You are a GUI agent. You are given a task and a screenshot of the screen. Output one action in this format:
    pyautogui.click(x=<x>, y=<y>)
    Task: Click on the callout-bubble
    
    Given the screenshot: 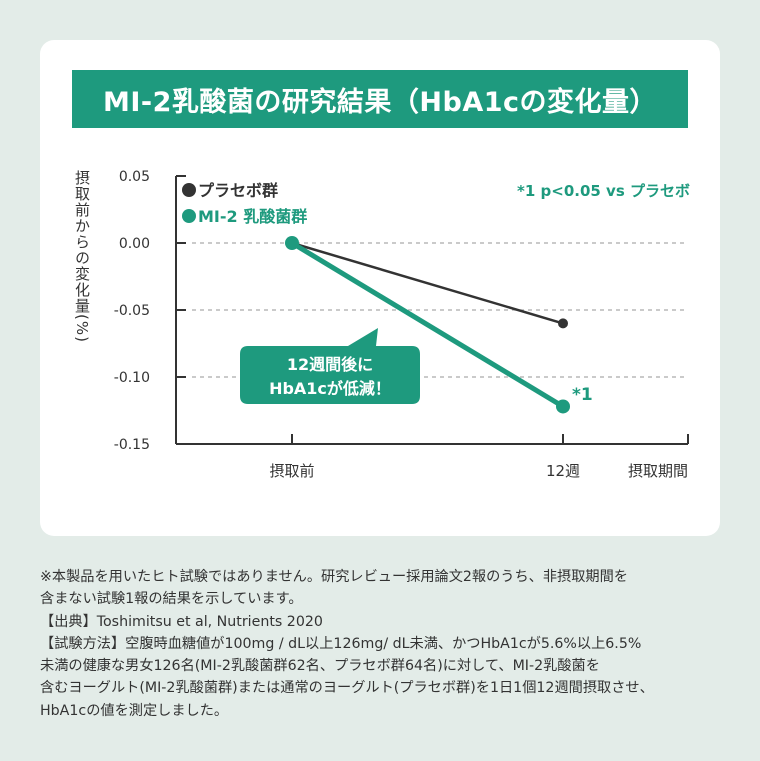 What is the action you would take?
    pyautogui.click(x=330, y=366)
    